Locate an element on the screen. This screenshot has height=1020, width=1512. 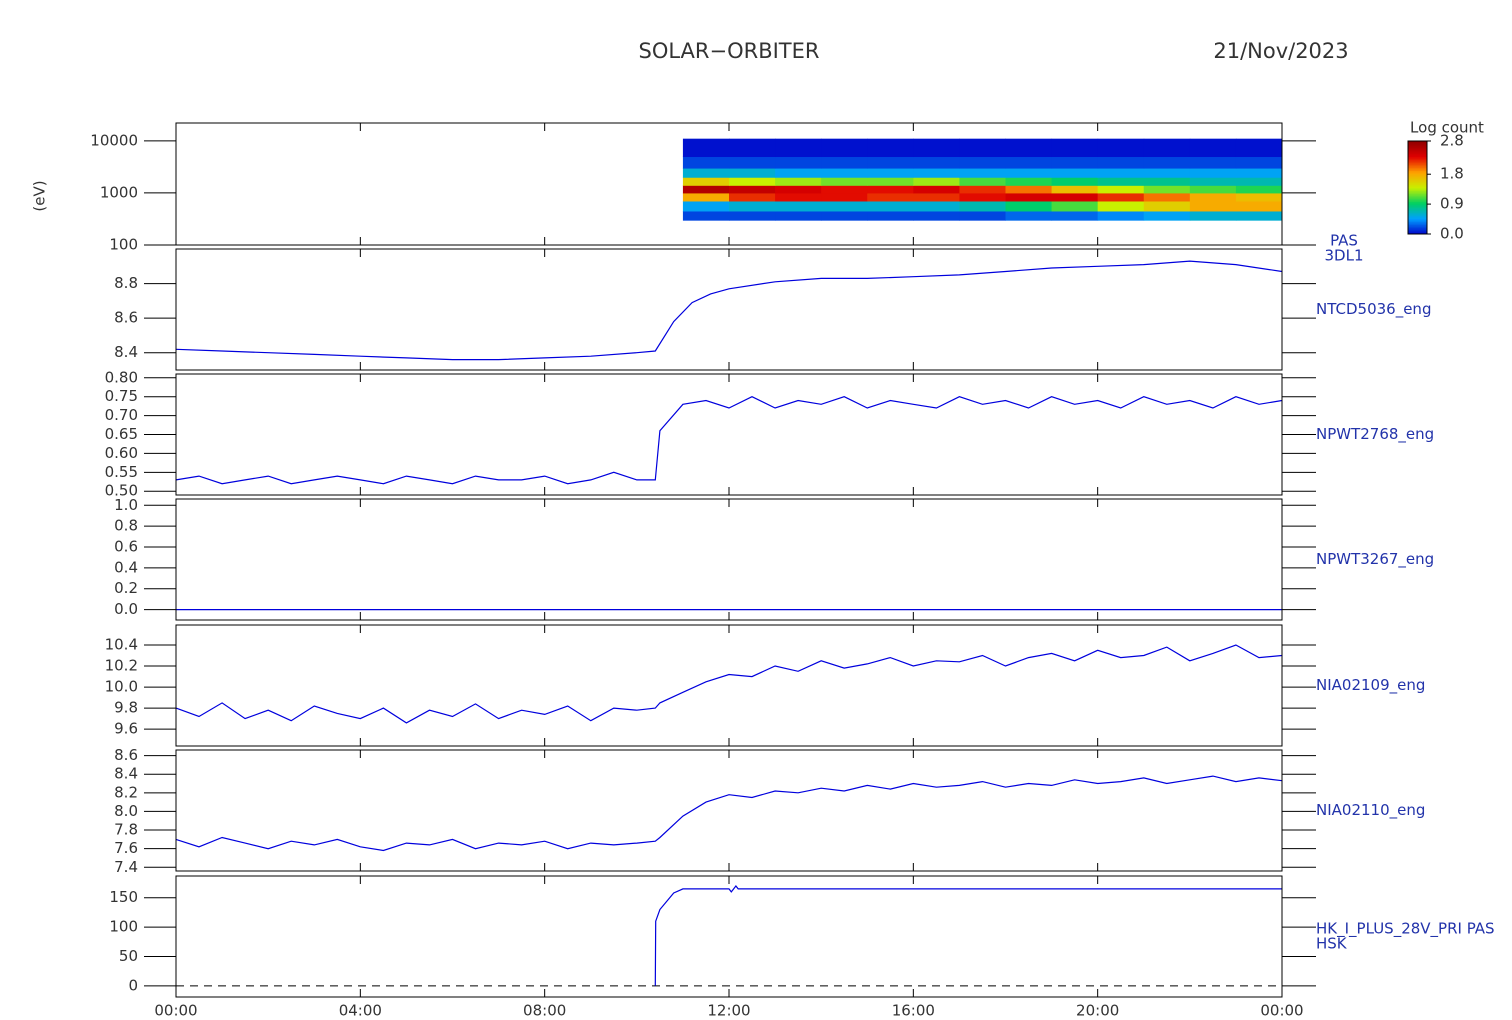
y-tick-label: 10.4 is located at coordinates (121, 644).